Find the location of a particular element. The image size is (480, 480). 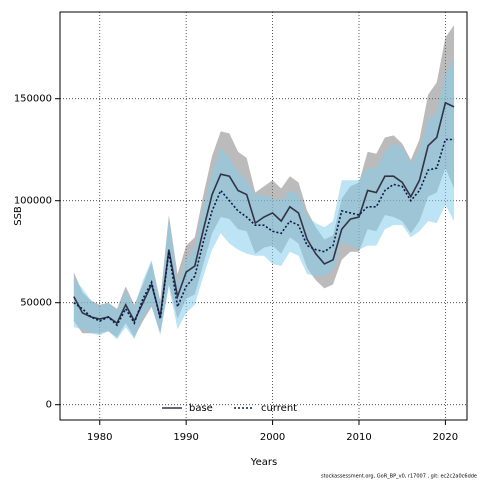

x-tick-label: 2020 is located at coordinates (445, 437).